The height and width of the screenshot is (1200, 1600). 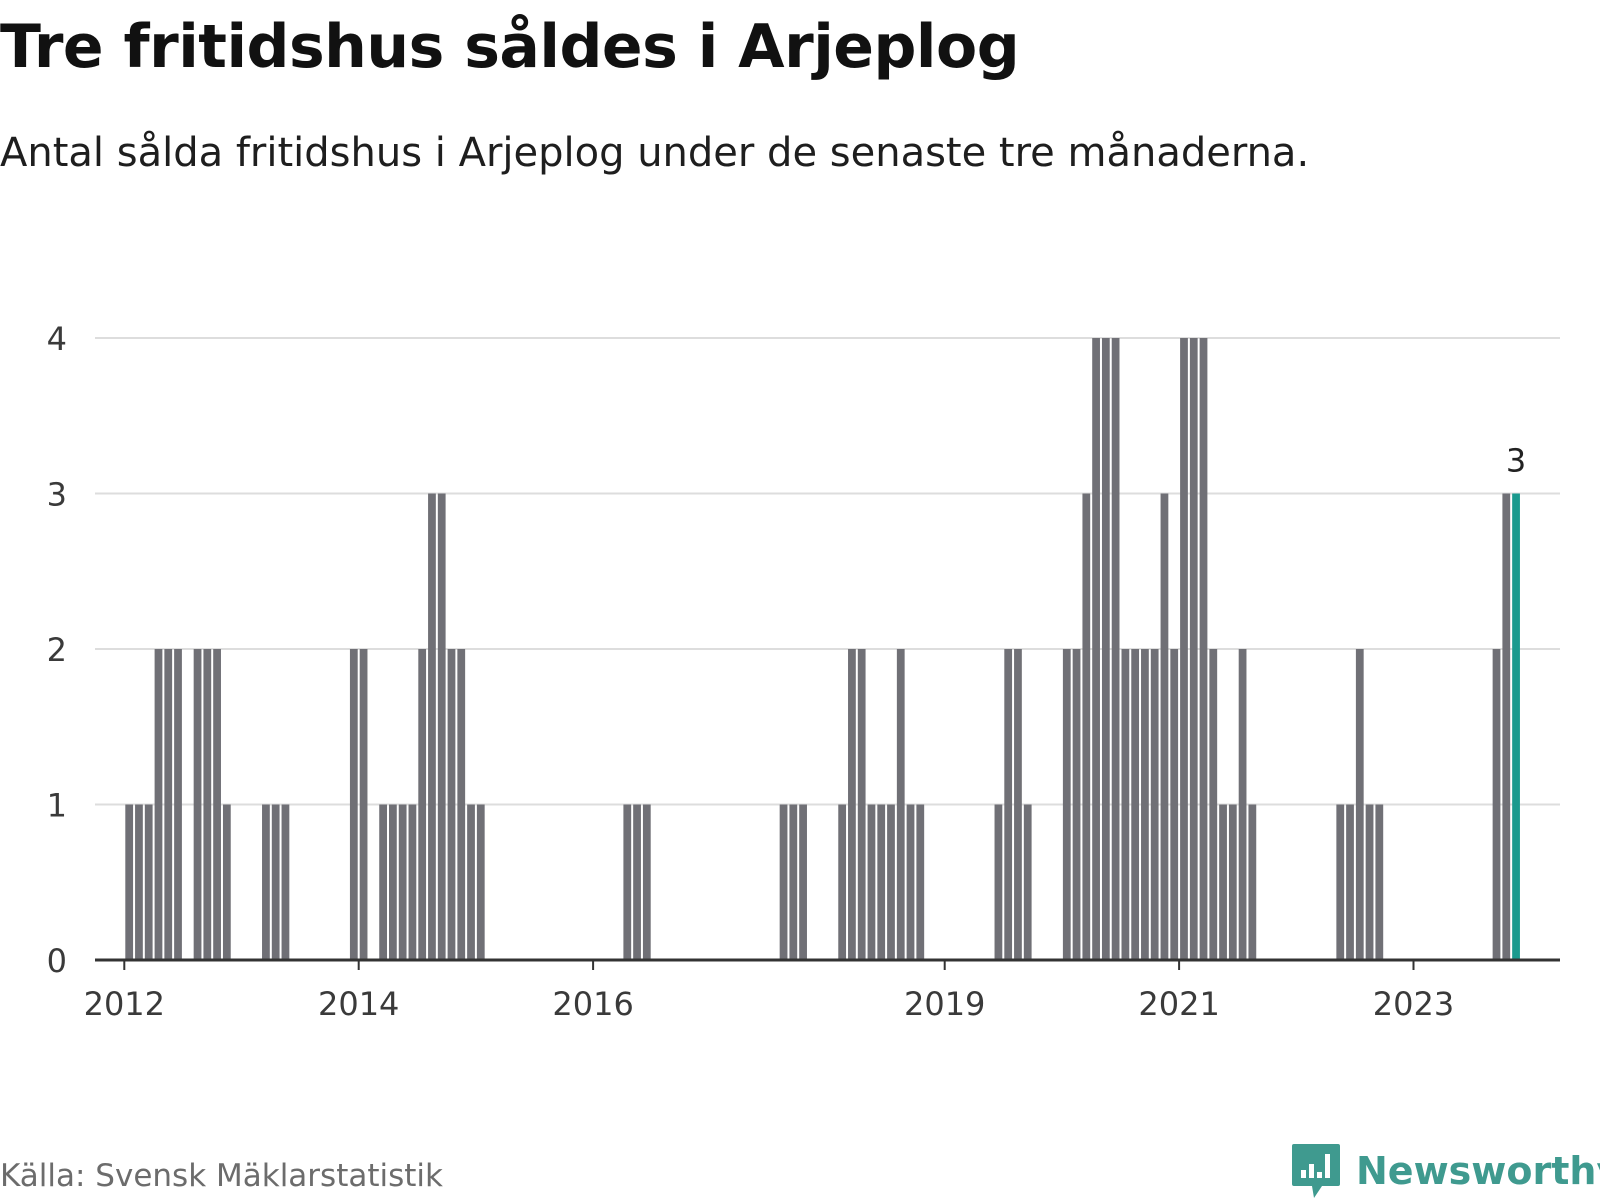 I want to click on y-tick-label: 2, so click(x=57, y=650).